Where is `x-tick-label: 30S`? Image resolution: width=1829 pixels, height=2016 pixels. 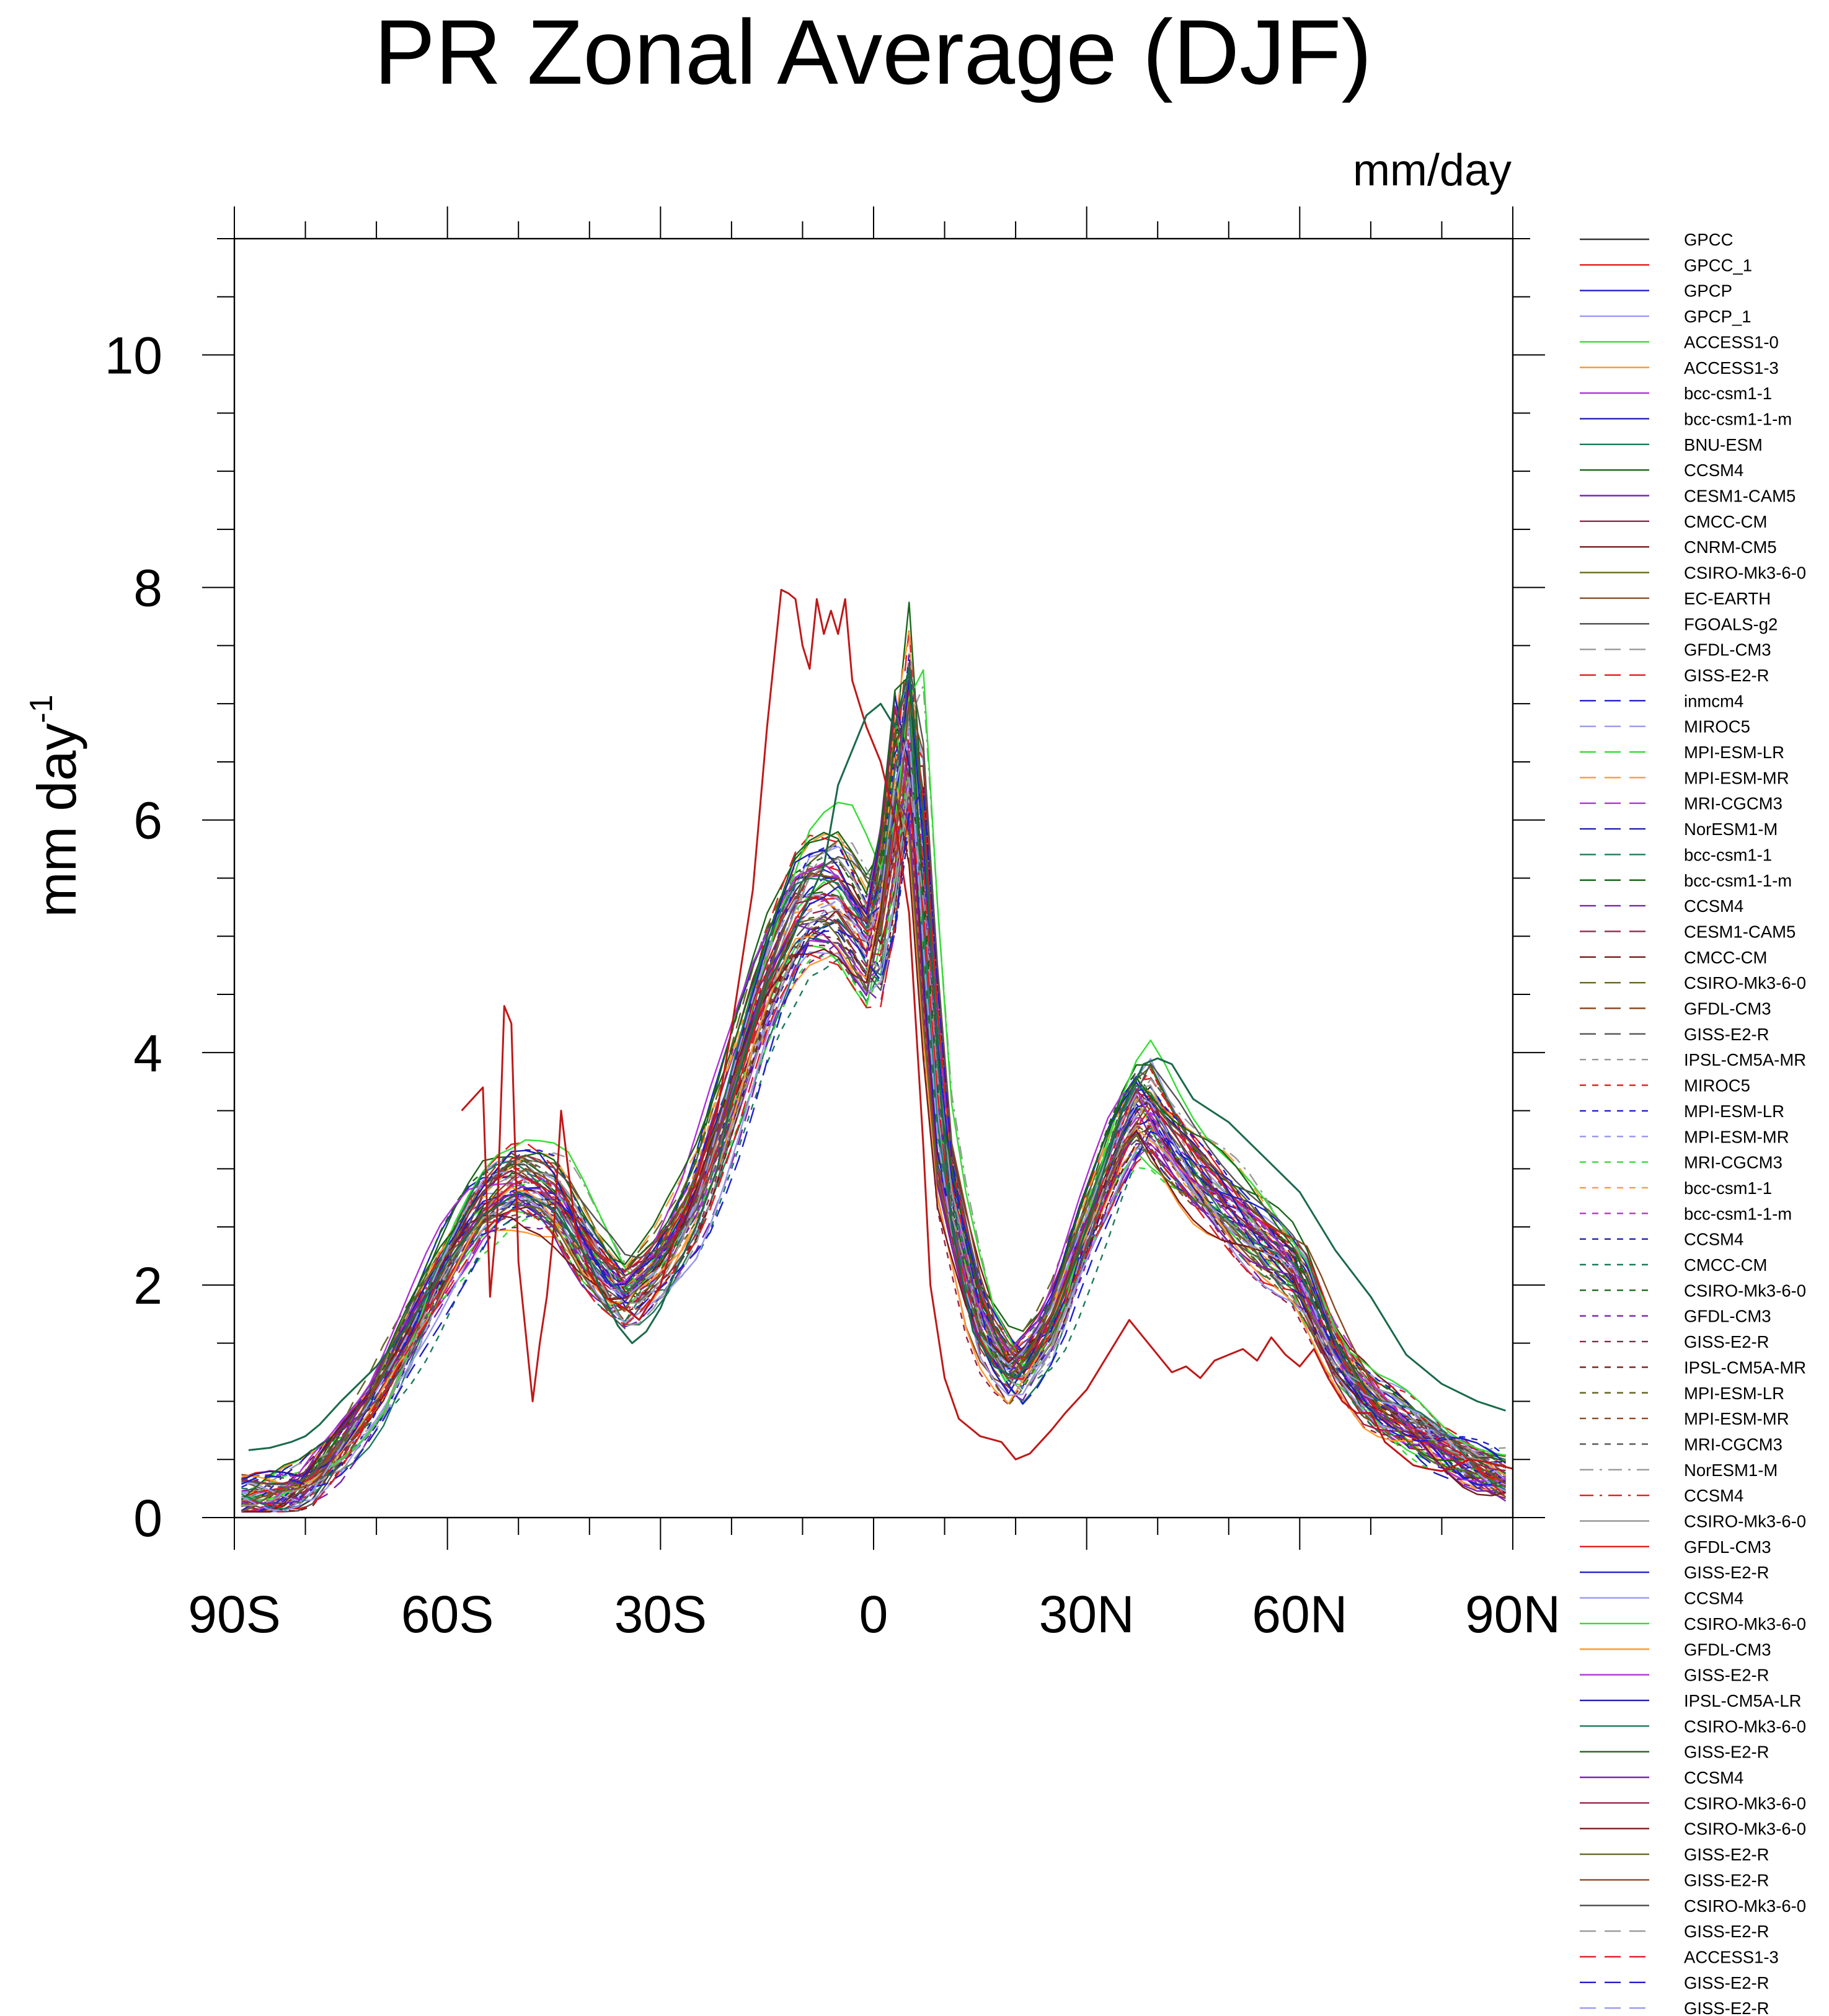 x-tick-label: 30S is located at coordinates (660, 1614).